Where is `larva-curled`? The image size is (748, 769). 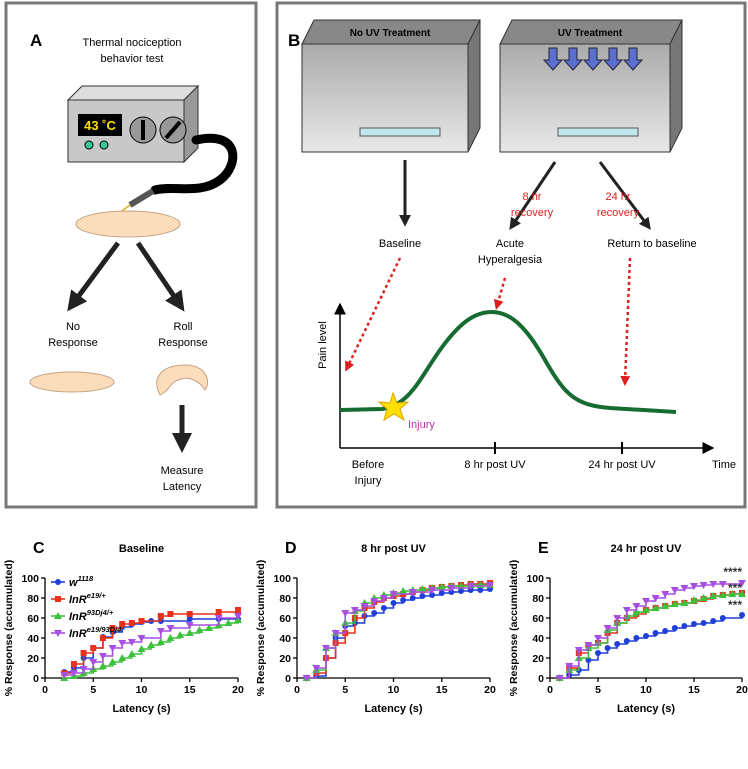
larva-curled is located at coordinates (182, 380).